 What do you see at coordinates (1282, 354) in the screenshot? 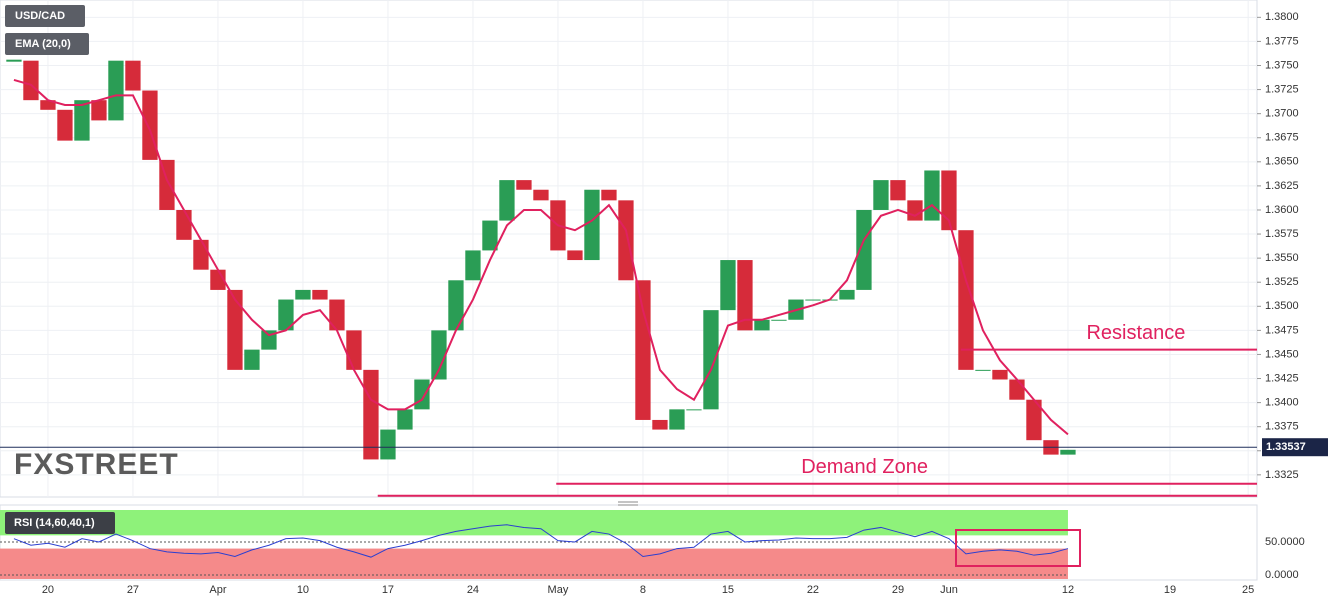
I see `y-tick-label: 1.3450` at bounding box center [1282, 354].